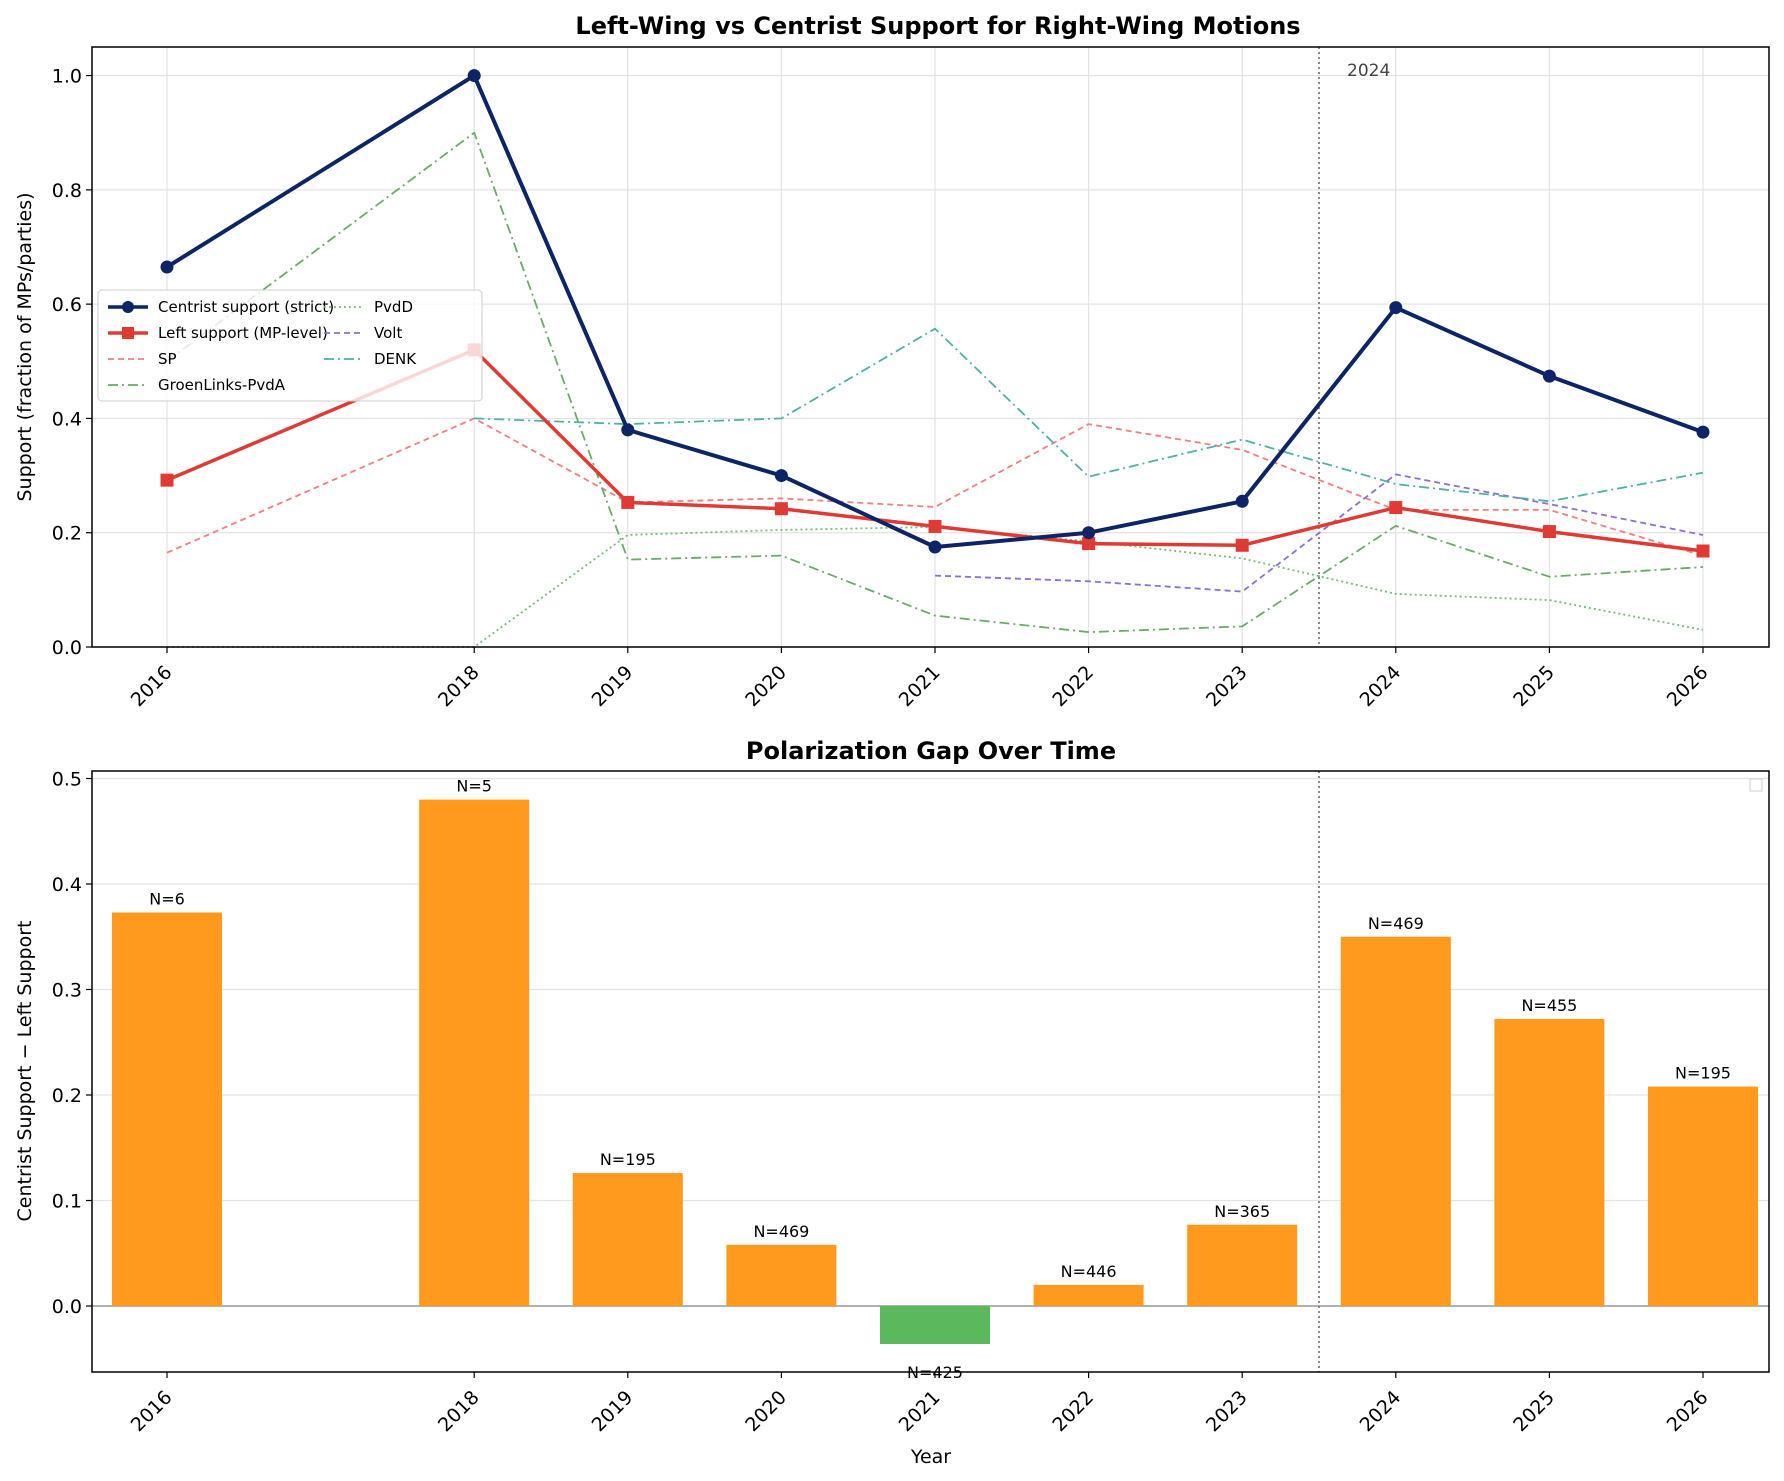 This screenshot has width=1784, height=1481. I want to click on legend-box, so click(290, 345).